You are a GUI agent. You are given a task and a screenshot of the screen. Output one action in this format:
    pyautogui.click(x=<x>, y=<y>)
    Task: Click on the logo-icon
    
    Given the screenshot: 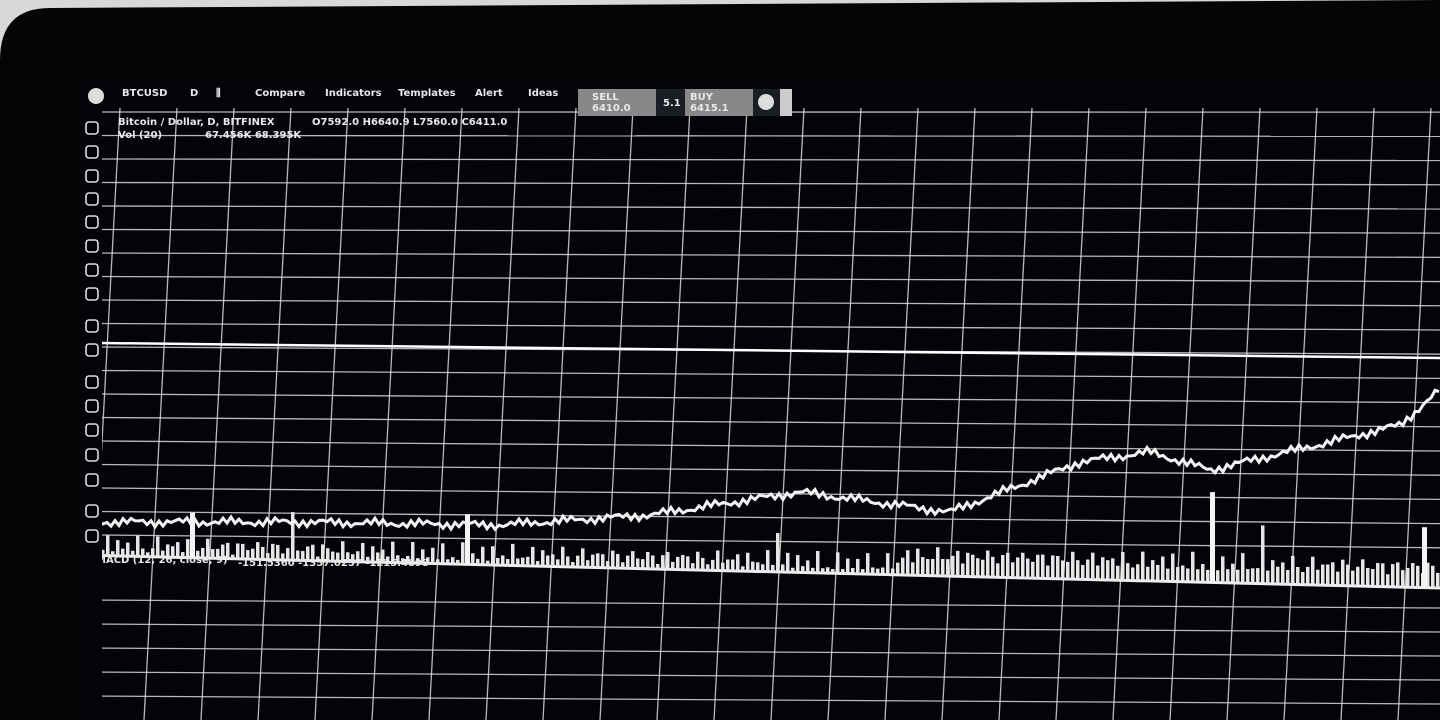 What is the action you would take?
    pyautogui.click(x=96, y=96)
    